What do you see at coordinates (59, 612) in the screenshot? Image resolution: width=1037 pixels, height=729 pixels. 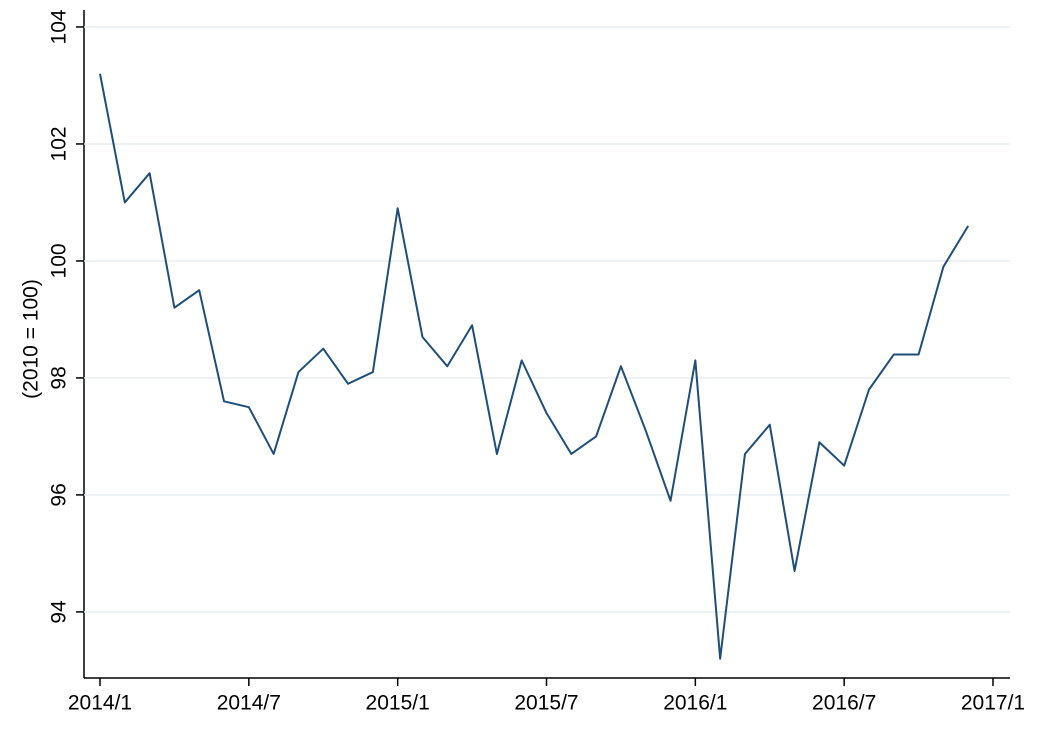 I see `y-tick-label: 94` at bounding box center [59, 612].